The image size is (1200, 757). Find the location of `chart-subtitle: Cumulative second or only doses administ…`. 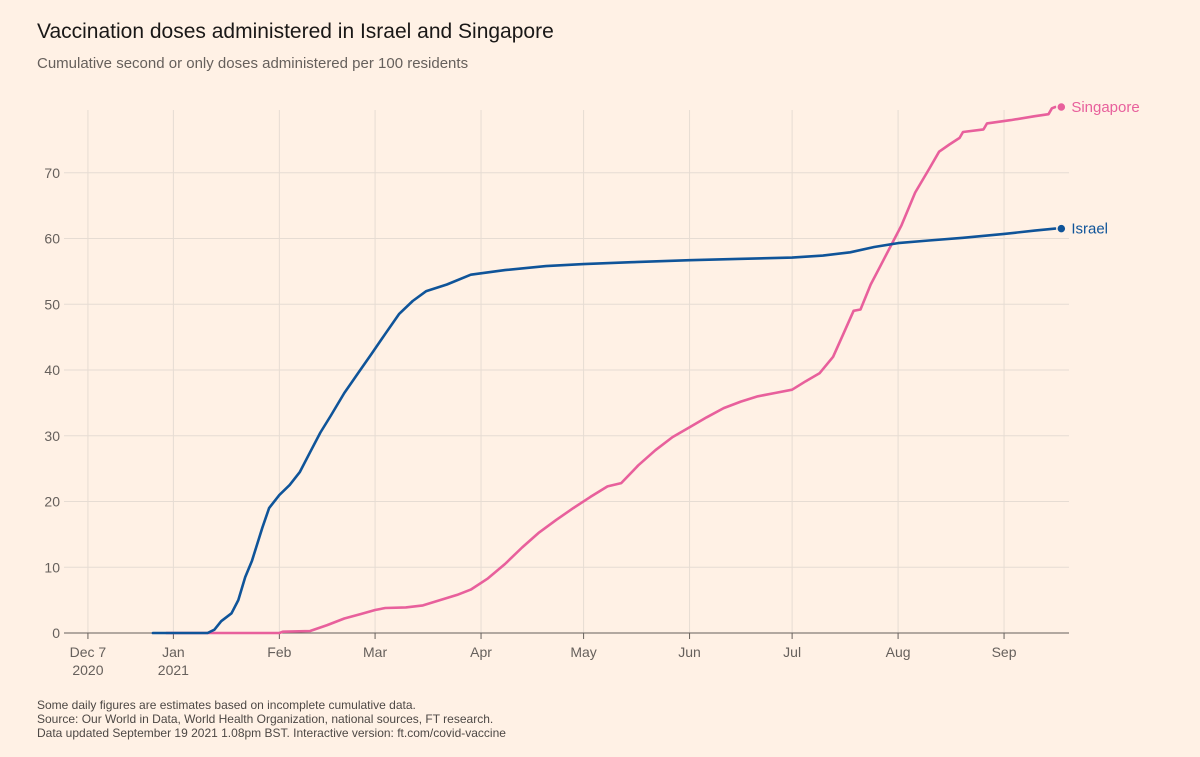

chart-subtitle: Cumulative second or only doses administ… is located at coordinates (253, 63).